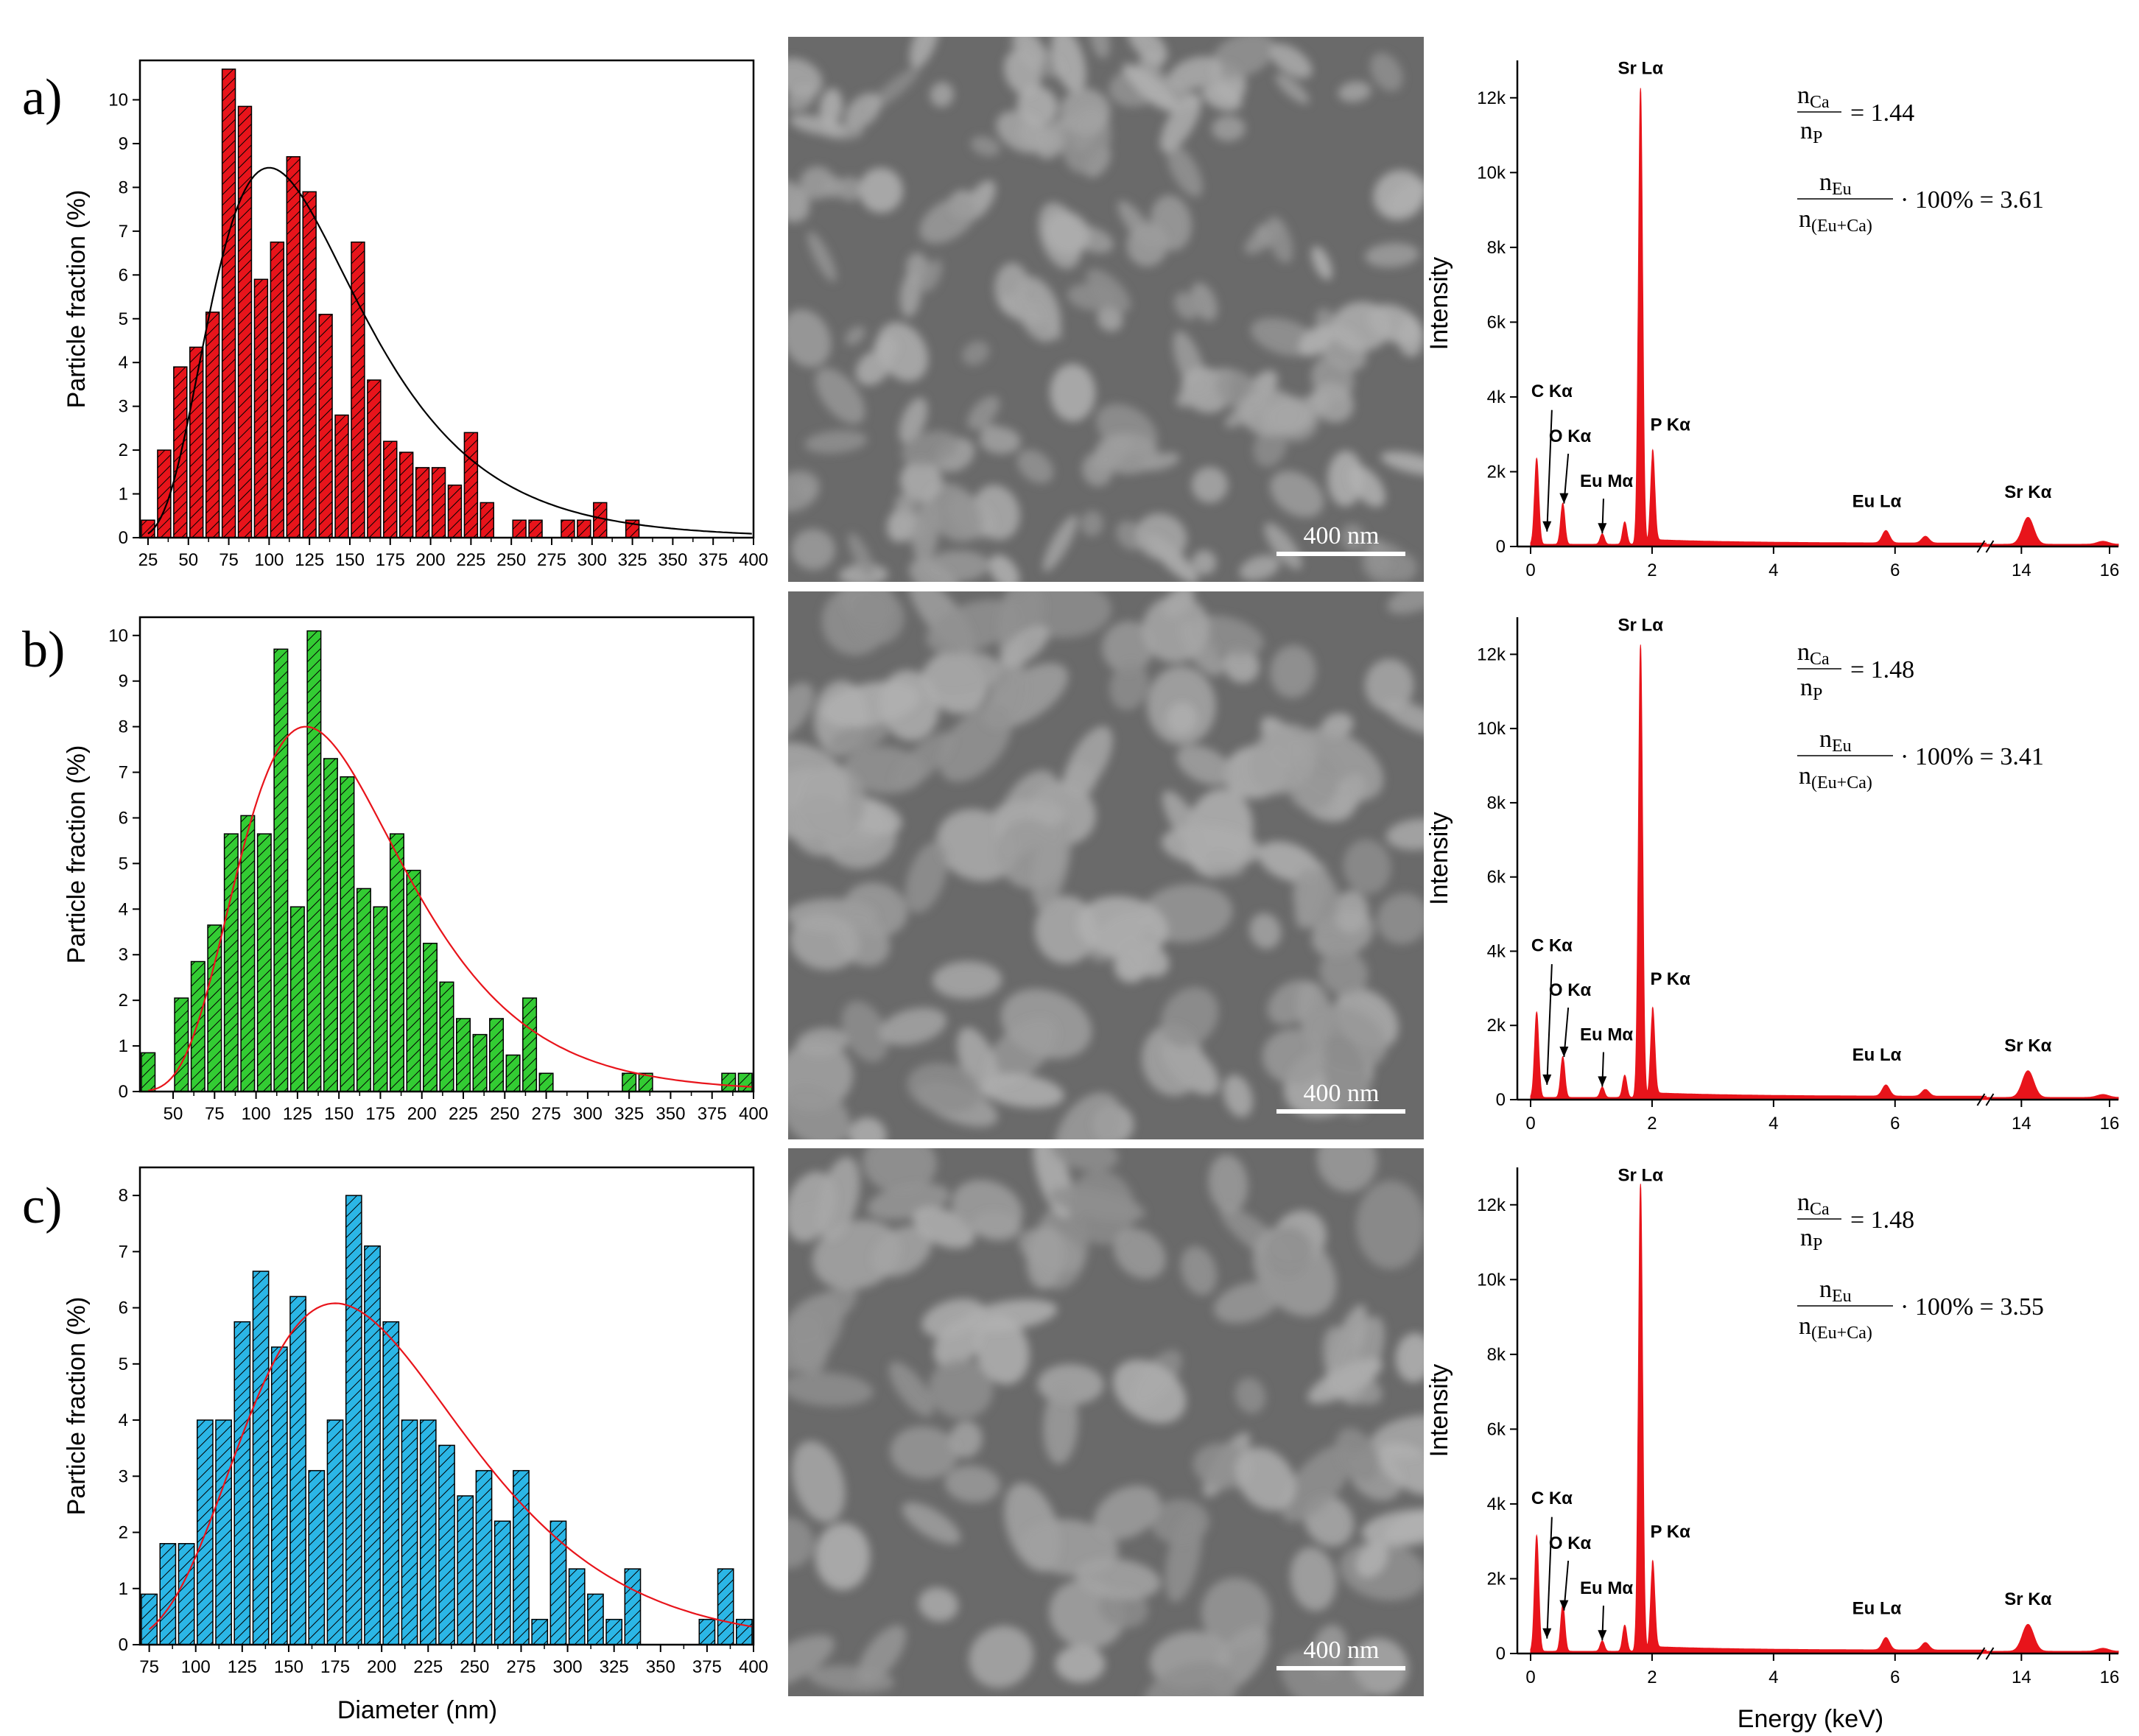  Describe the element at coordinates (463, 1114) in the screenshot. I see `x-tick-label: 225` at that location.